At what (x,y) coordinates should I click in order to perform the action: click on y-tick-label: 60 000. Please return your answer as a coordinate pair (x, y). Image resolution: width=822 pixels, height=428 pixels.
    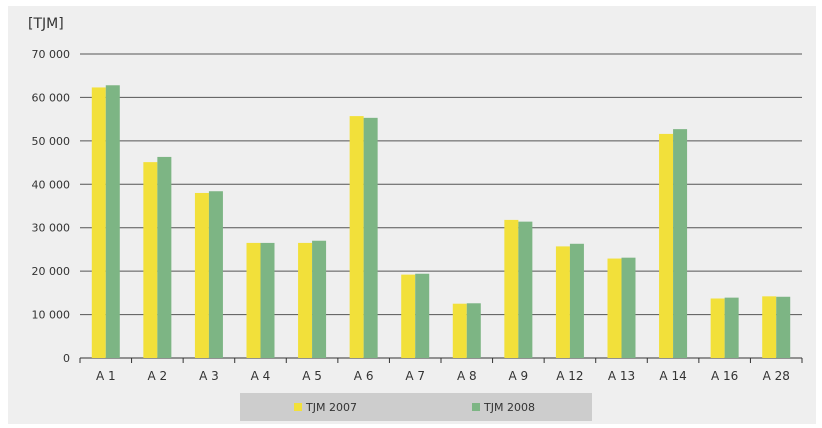
    Looking at the image, I should click on (51, 97).